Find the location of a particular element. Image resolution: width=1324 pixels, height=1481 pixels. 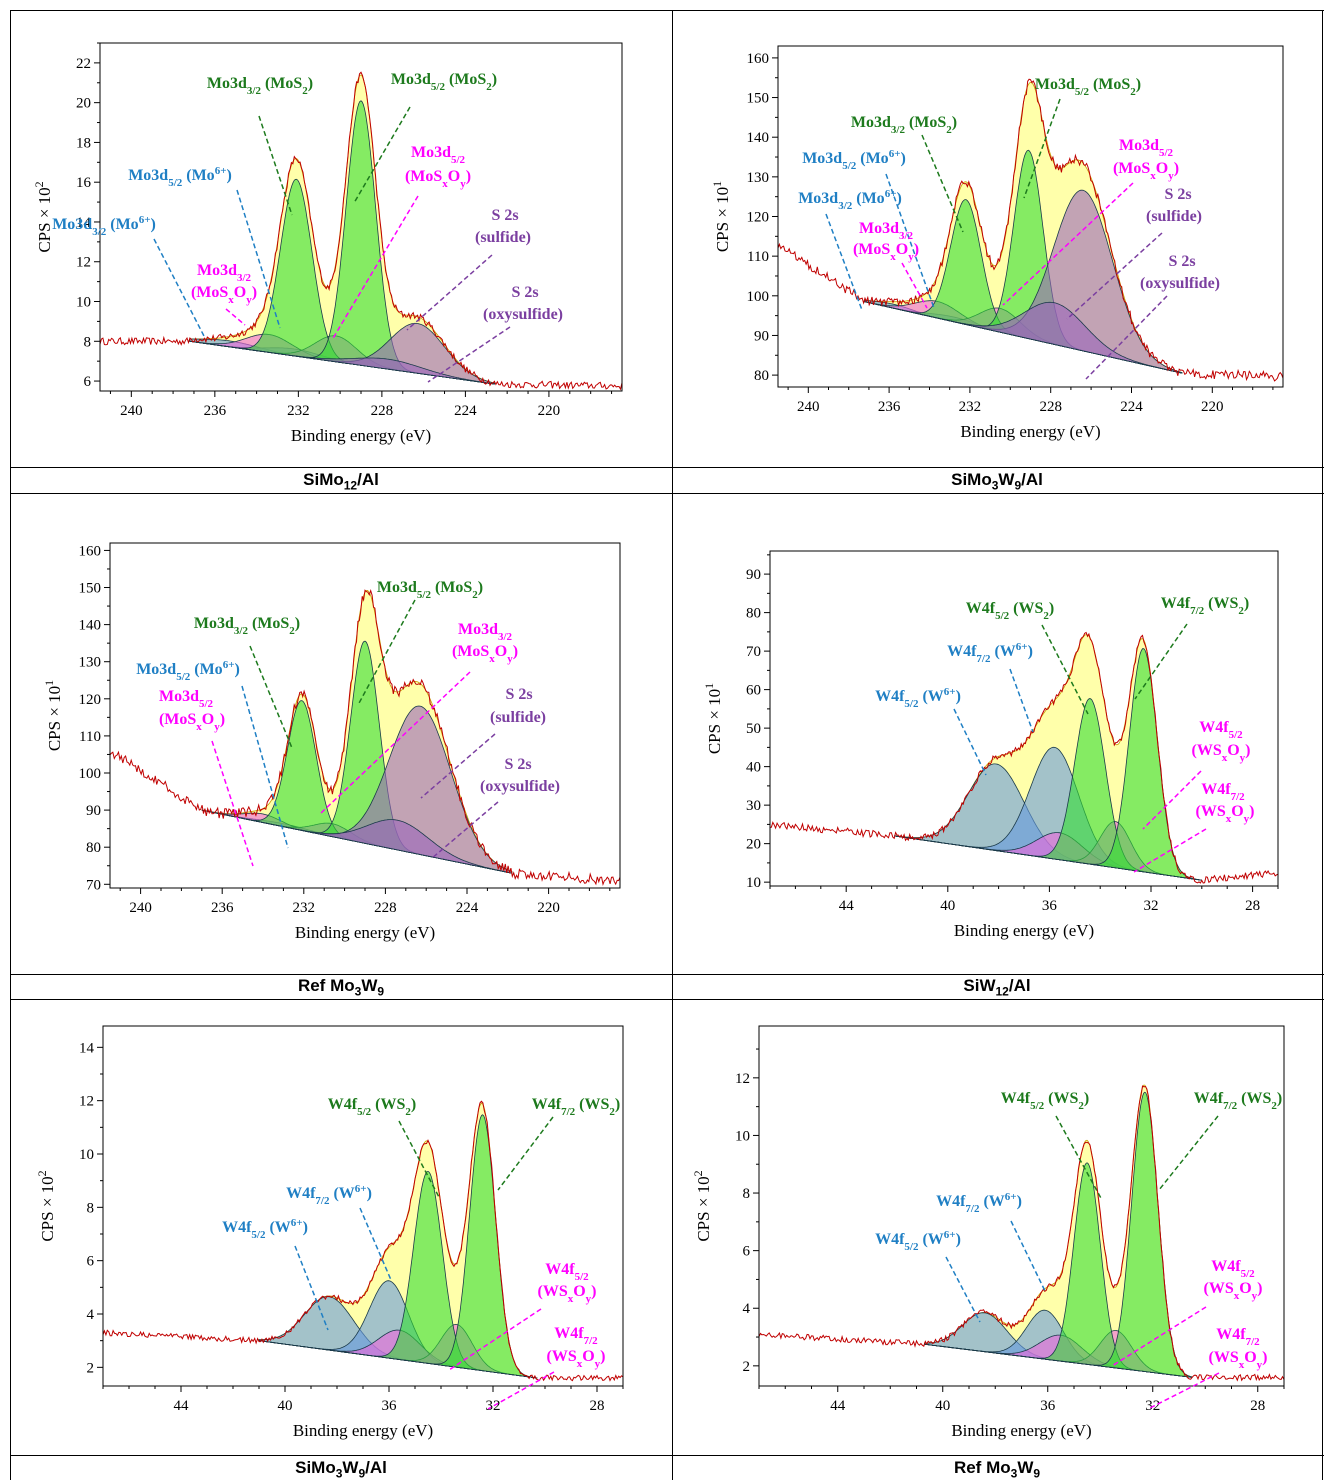

table-border-top is located at coordinates (667, 10).